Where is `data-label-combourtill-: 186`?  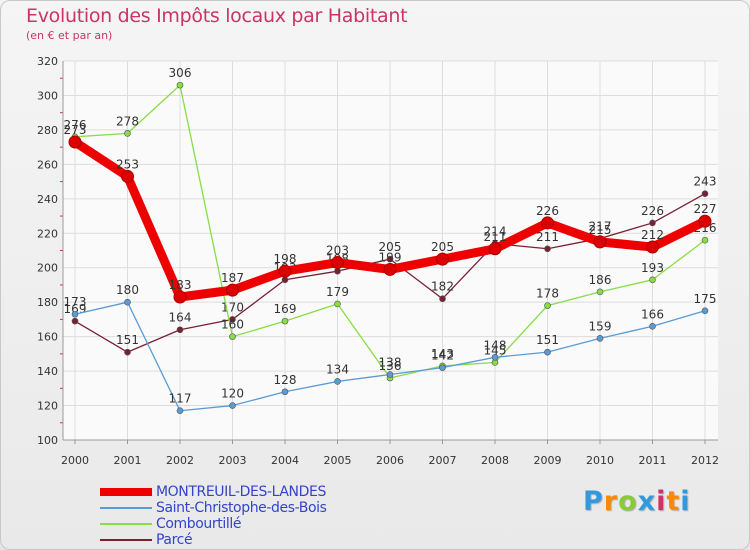 data-label-combourtill-: 186 is located at coordinates (600, 280).